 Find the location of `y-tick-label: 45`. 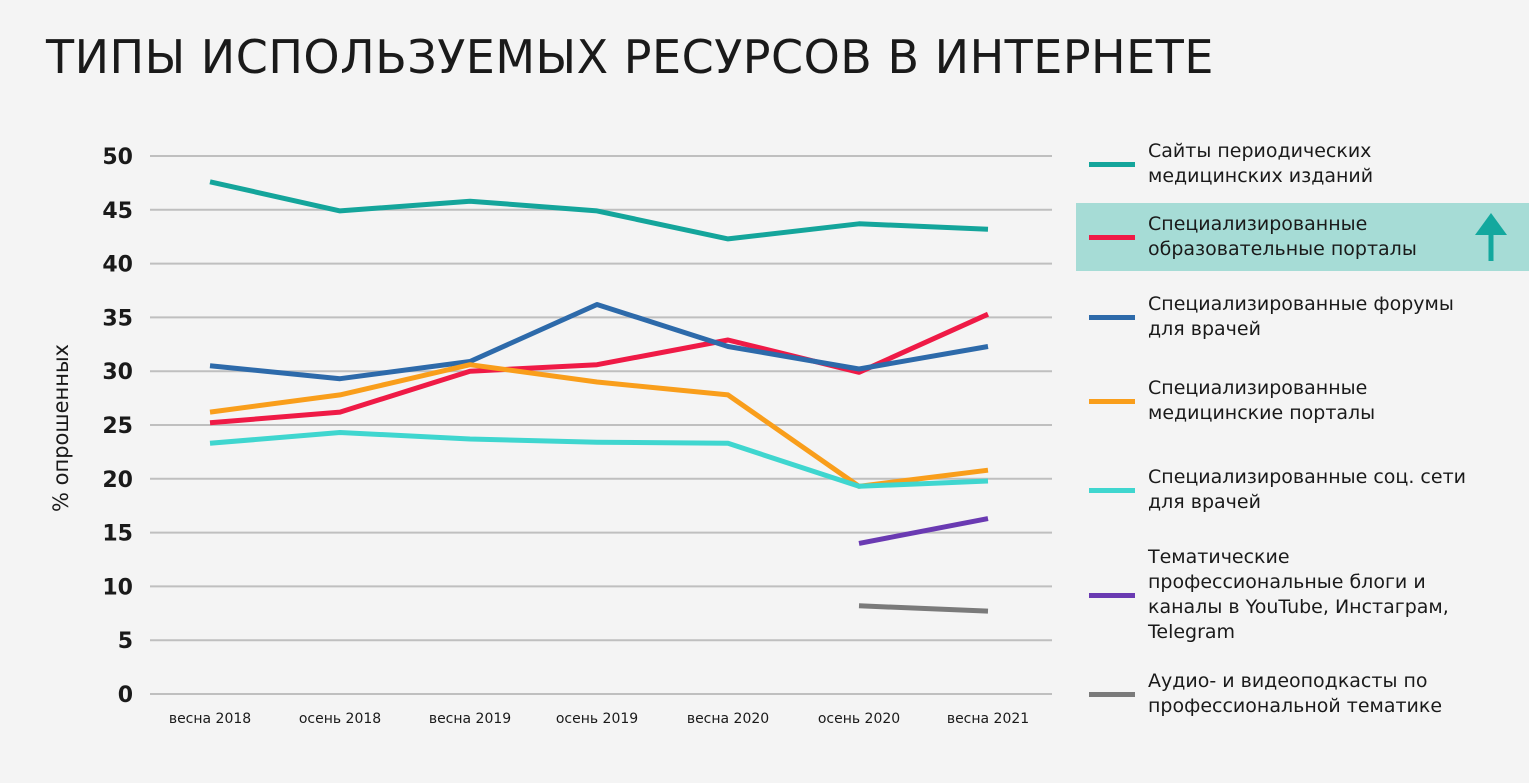

y-tick-label: 45 is located at coordinates (117, 211).